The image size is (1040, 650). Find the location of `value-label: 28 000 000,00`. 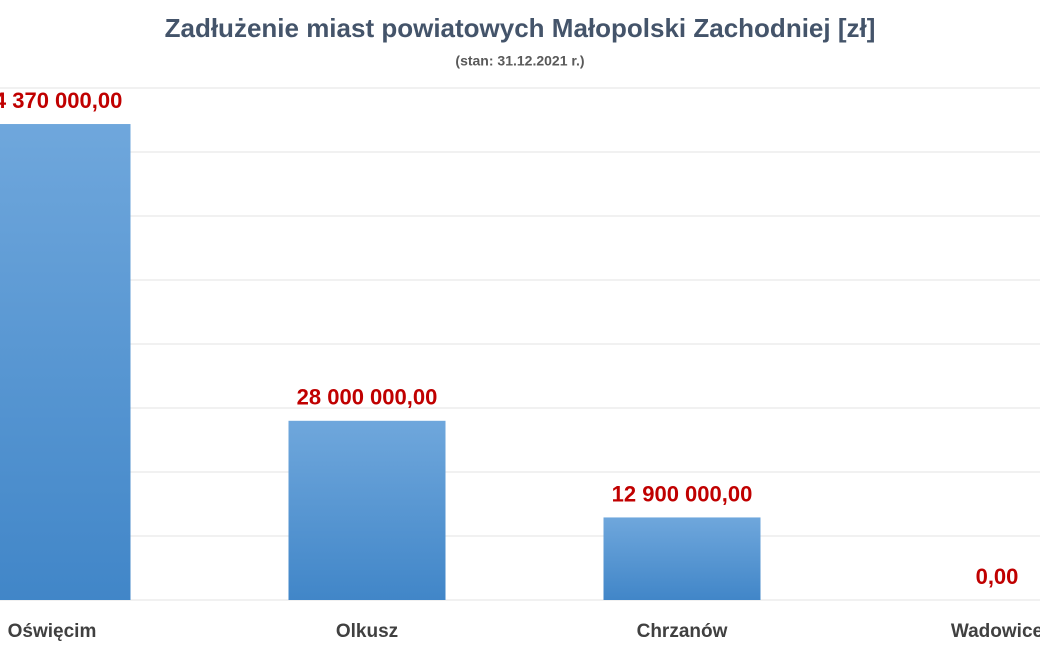

value-label: 28 000 000,00 is located at coordinates (367, 397).